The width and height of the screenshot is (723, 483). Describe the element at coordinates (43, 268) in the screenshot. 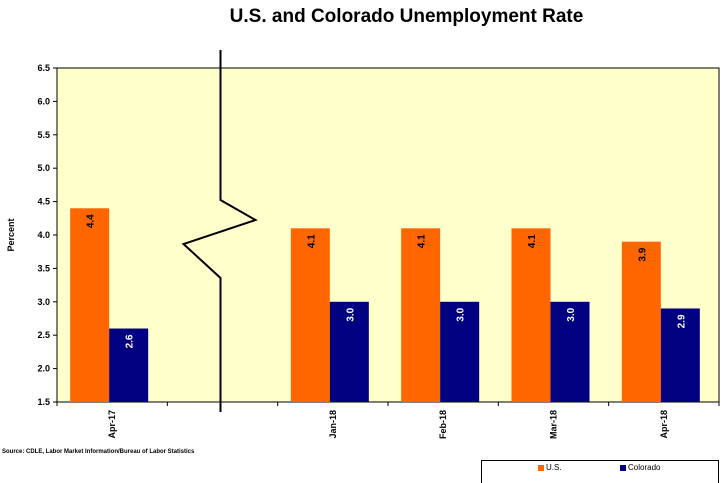

I see `y-tick-label: 3.5` at that location.